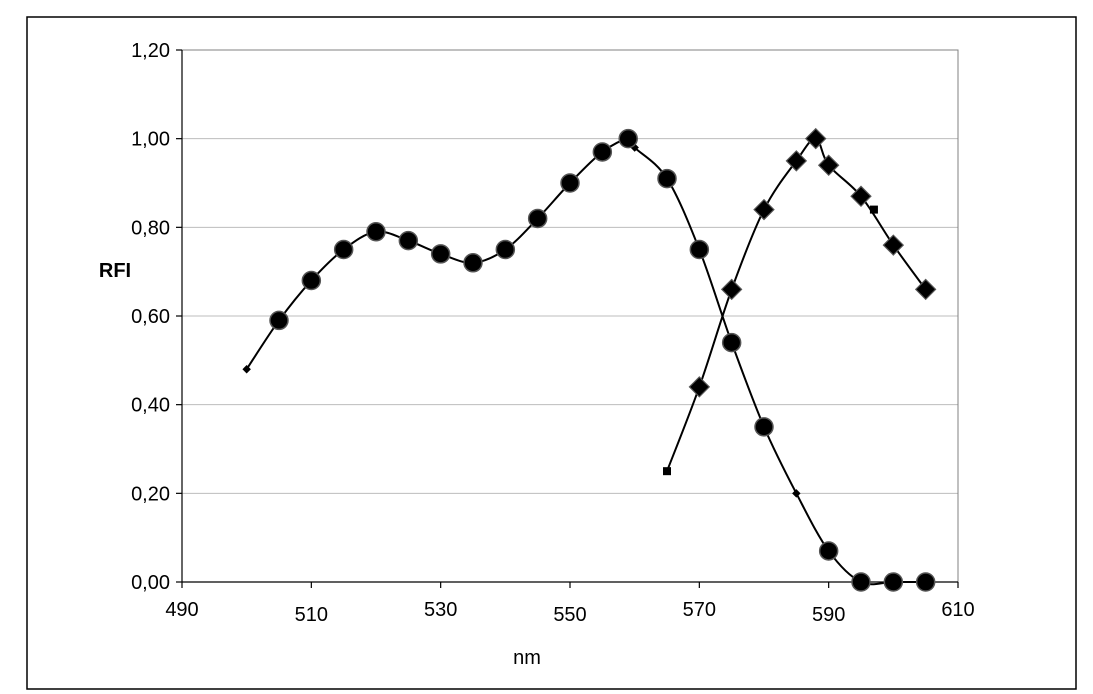 Image resolution: width=1093 pixels, height=694 pixels. What do you see at coordinates (181, 610) in the screenshot?
I see `x-tick-label: 490` at bounding box center [181, 610].